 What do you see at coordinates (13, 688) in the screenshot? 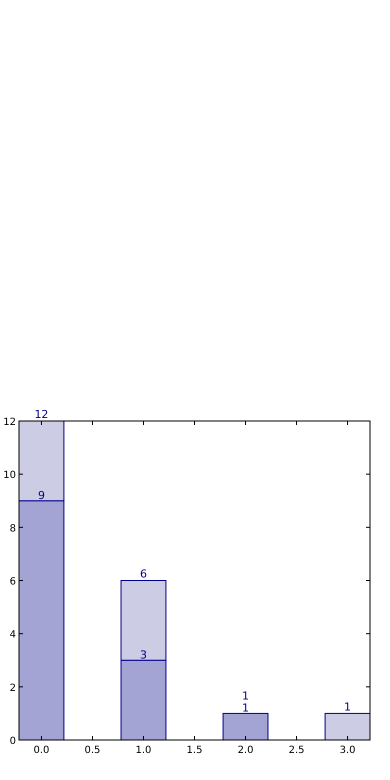
I see `y-tick-label: 2` at bounding box center [13, 688].